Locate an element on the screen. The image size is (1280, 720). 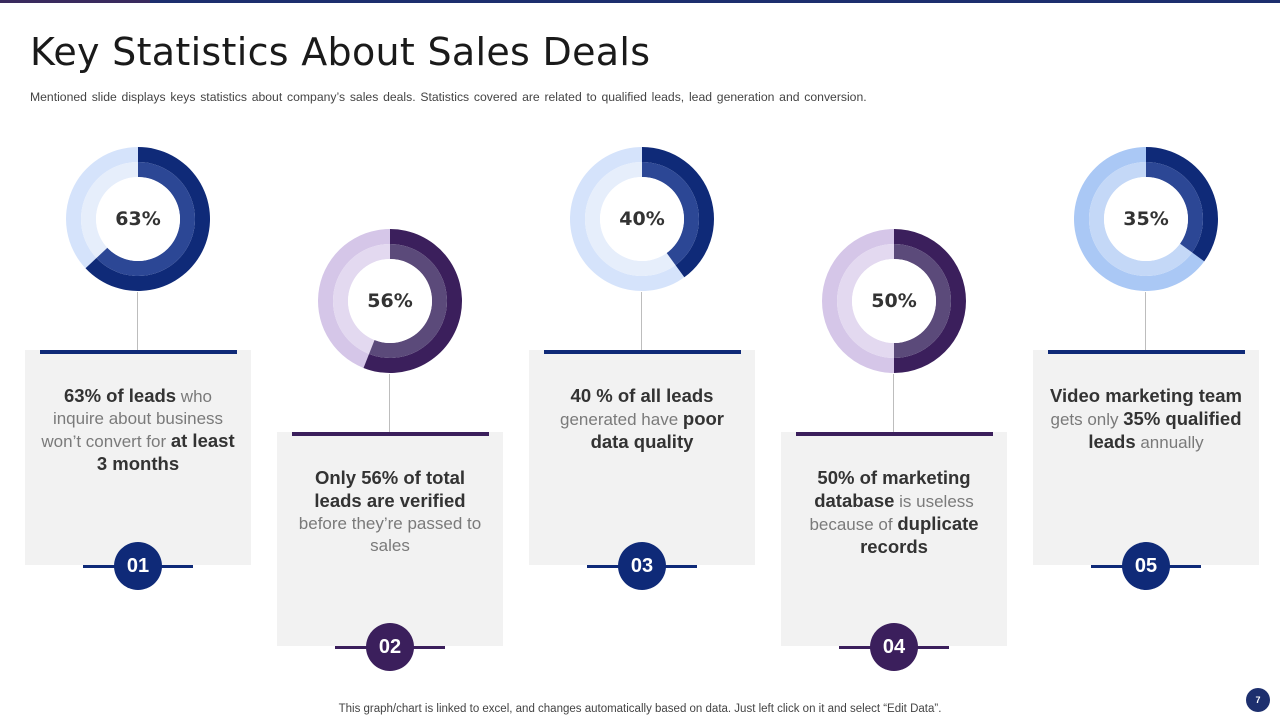
donut-value-label: 35% is located at coordinates (1146, 219).